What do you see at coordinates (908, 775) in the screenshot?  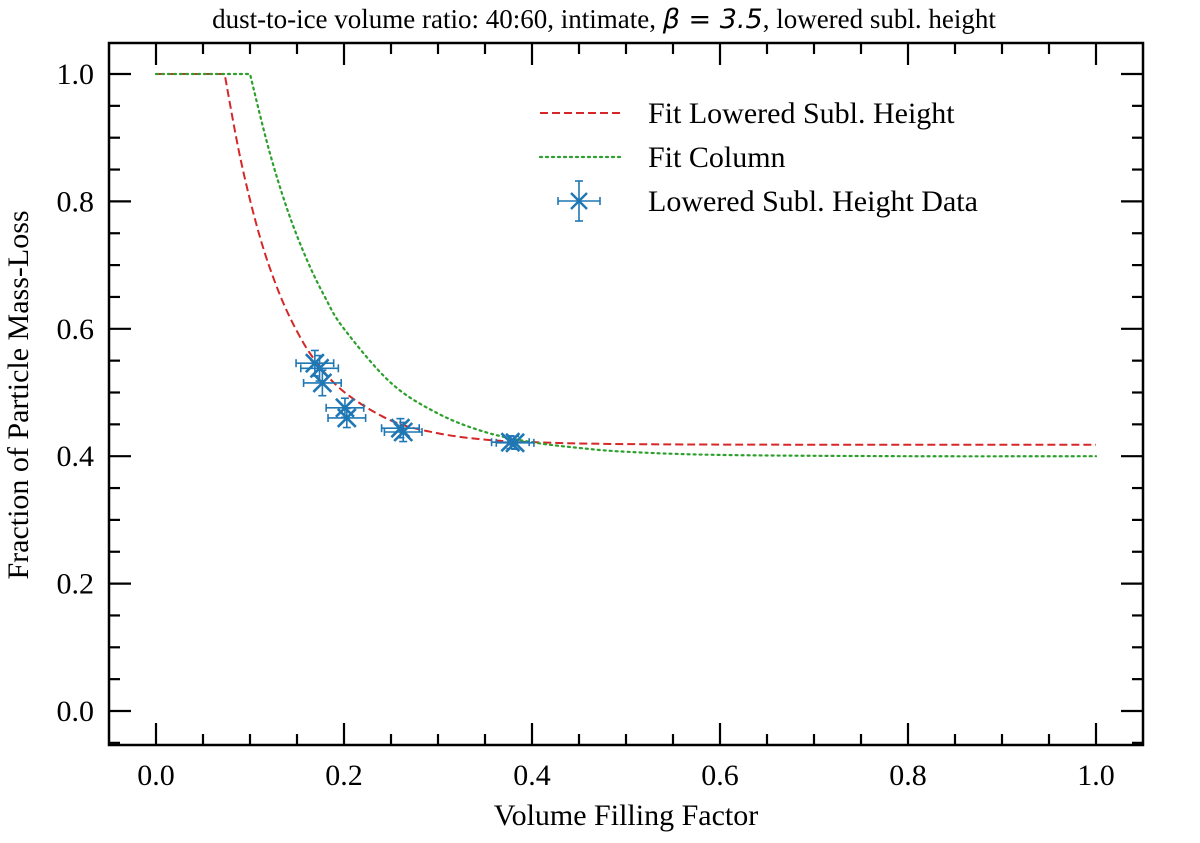 I see `x-tick-label: 0.8` at bounding box center [908, 775].